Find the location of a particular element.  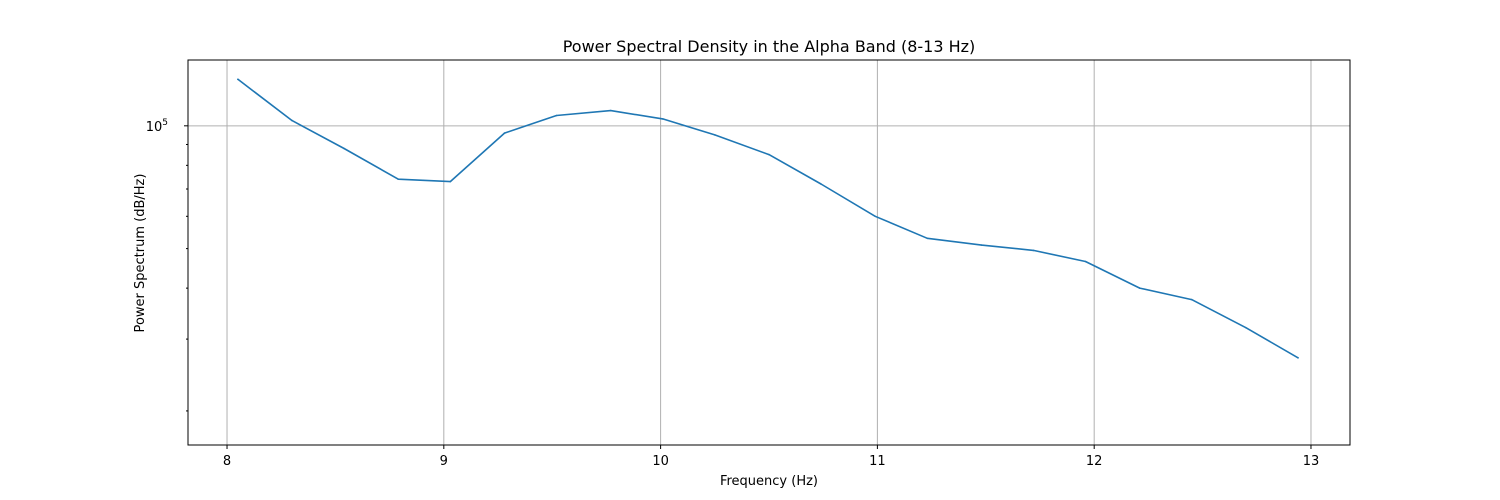

x-tick-label: 12 is located at coordinates (1094, 461).